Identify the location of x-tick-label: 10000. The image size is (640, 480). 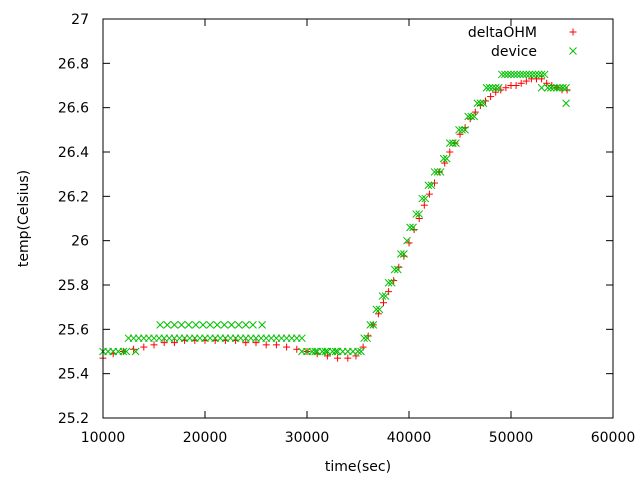
(103, 438).